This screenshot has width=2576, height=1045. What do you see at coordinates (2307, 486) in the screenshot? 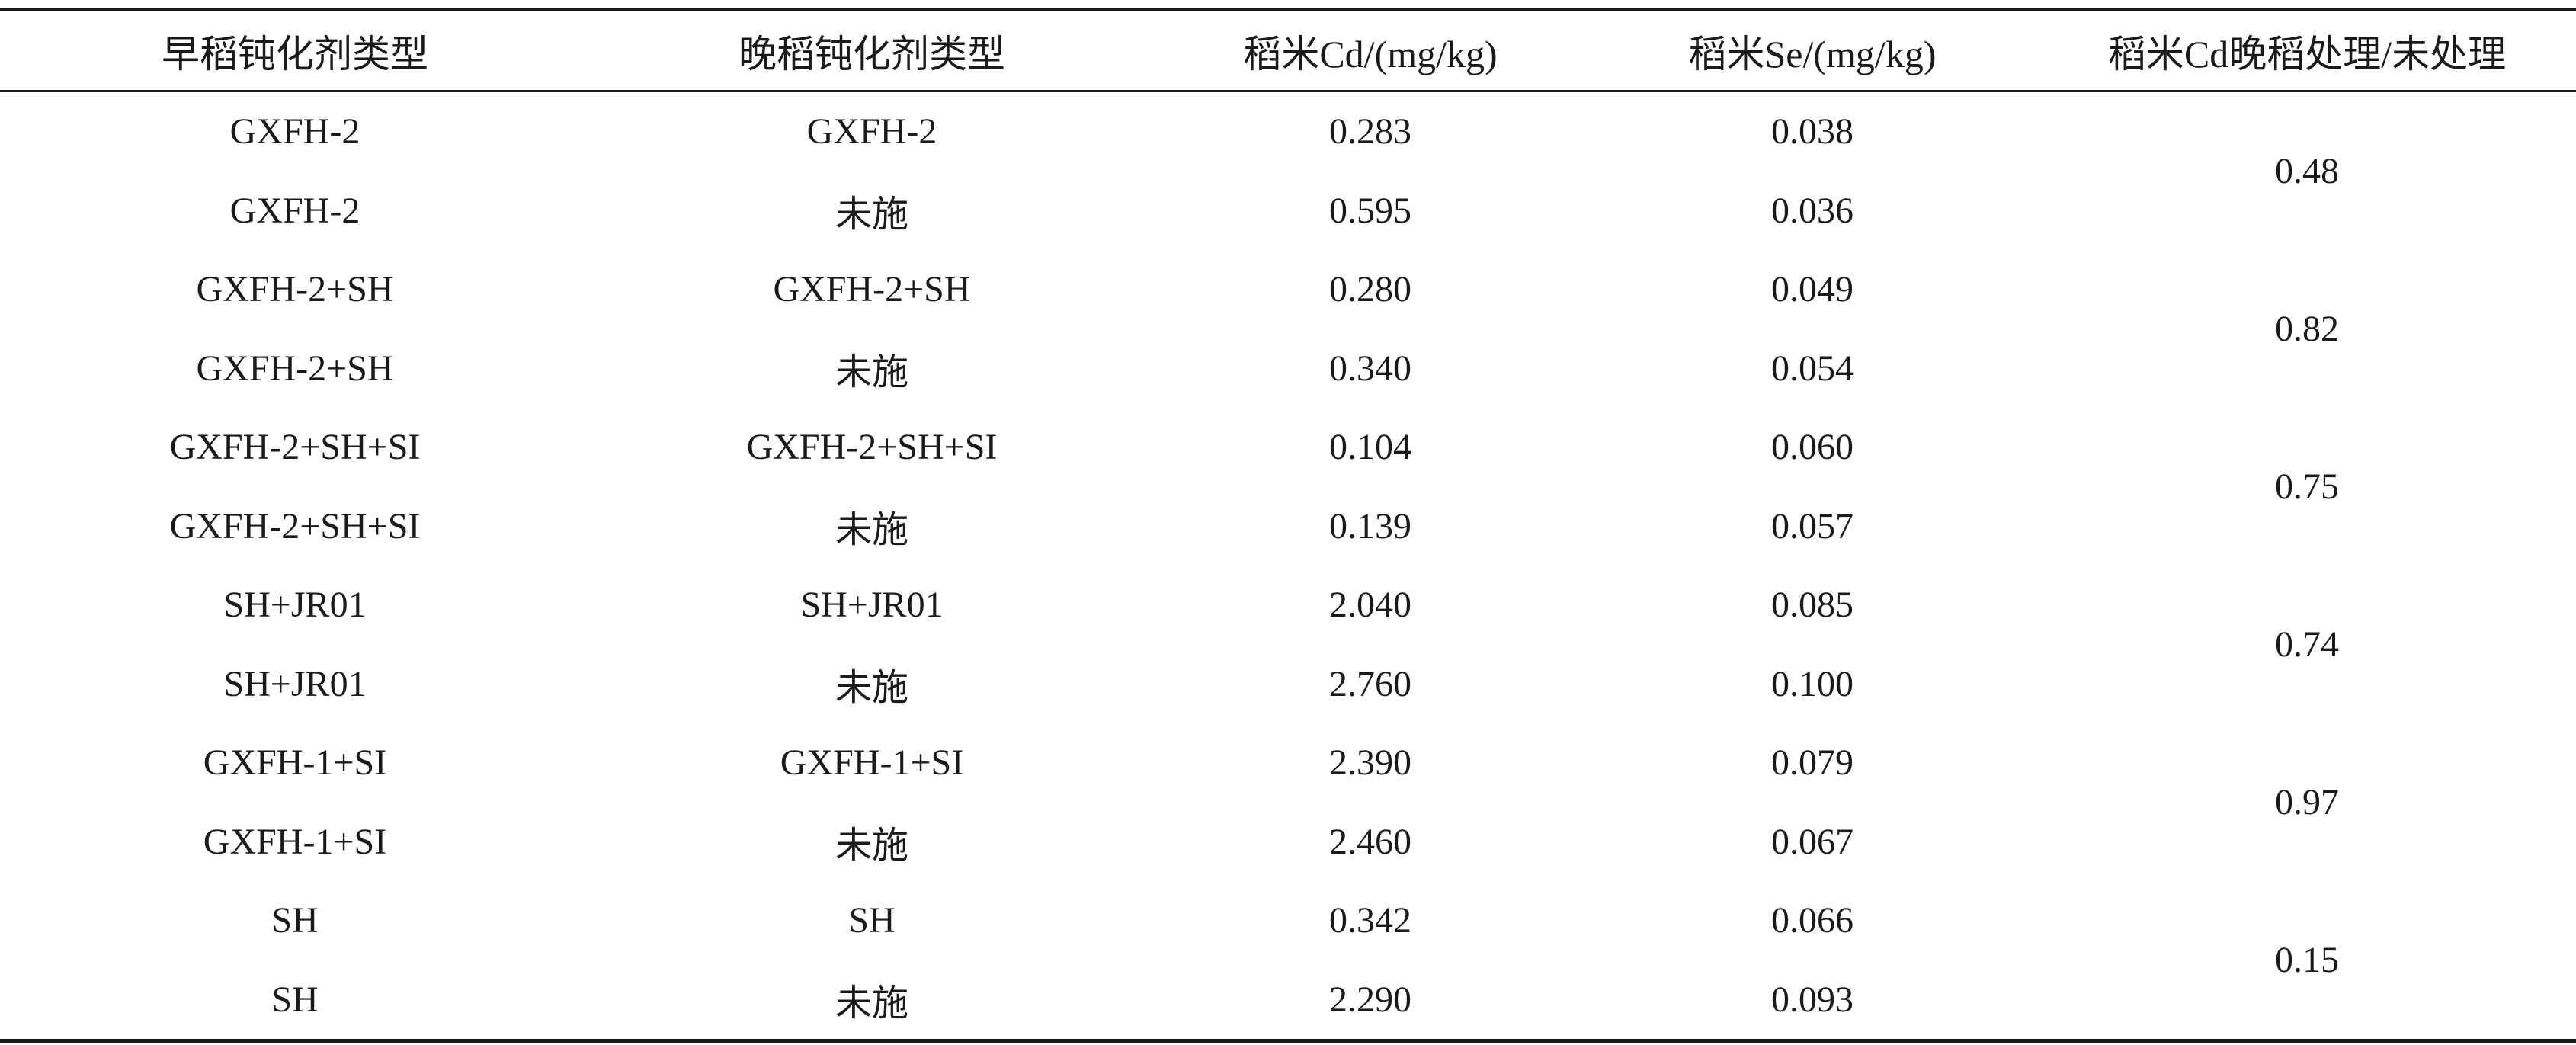
I see `cd-ratio-cell: 0.75` at bounding box center [2307, 486].